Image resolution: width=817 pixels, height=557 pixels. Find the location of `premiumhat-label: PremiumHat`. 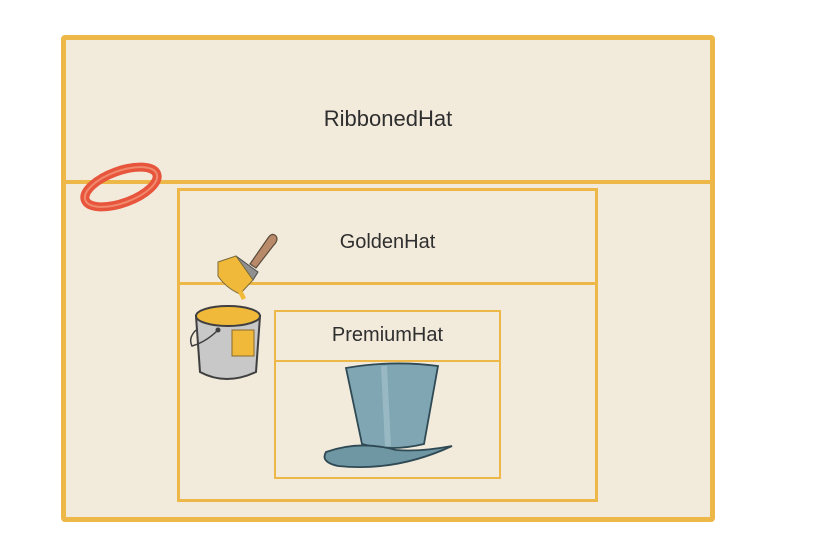

premiumhat-label: PremiumHat is located at coordinates (387, 335).